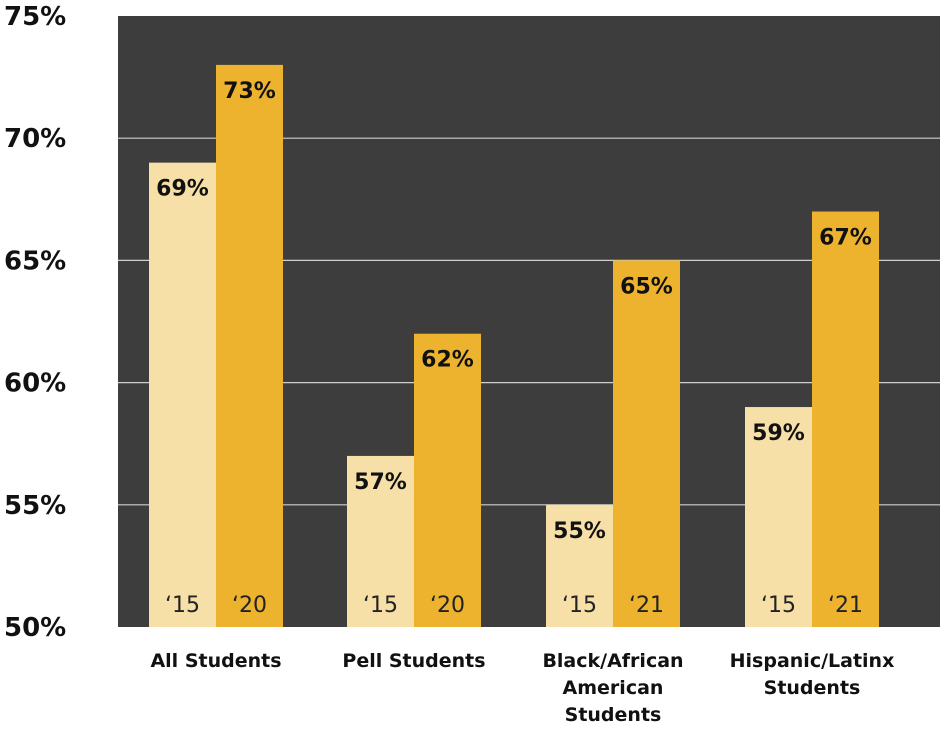 The image size is (940, 735). What do you see at coordinates (35, 322) in the screenshot?
I see `y-axis-ticks: 50% 55% 60% 65% 70% 75%` at bounding box center [35, 322].